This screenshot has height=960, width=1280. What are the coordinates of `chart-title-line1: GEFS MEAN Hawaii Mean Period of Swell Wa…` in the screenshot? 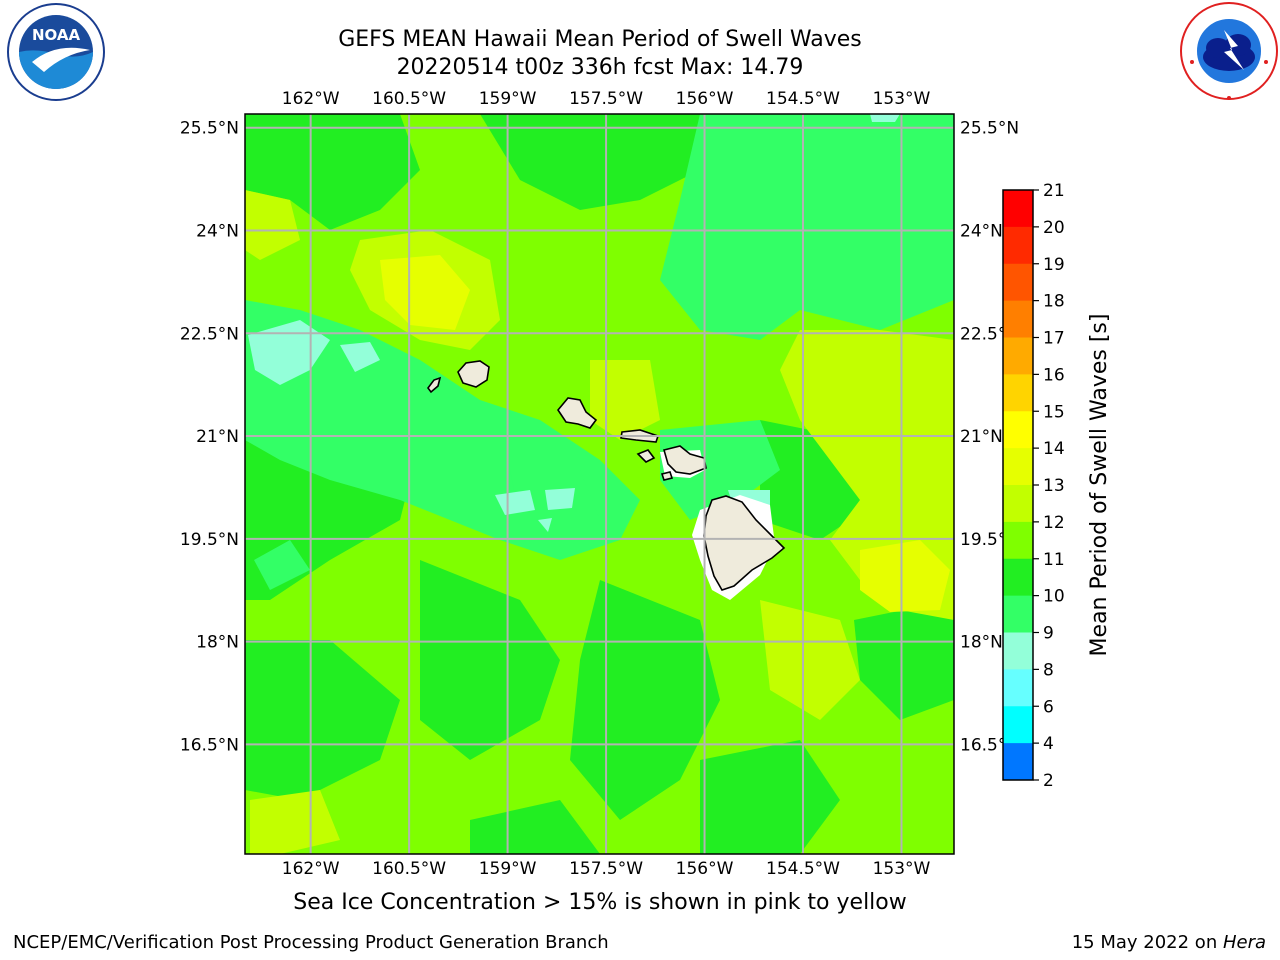 It's located at (600, 39).